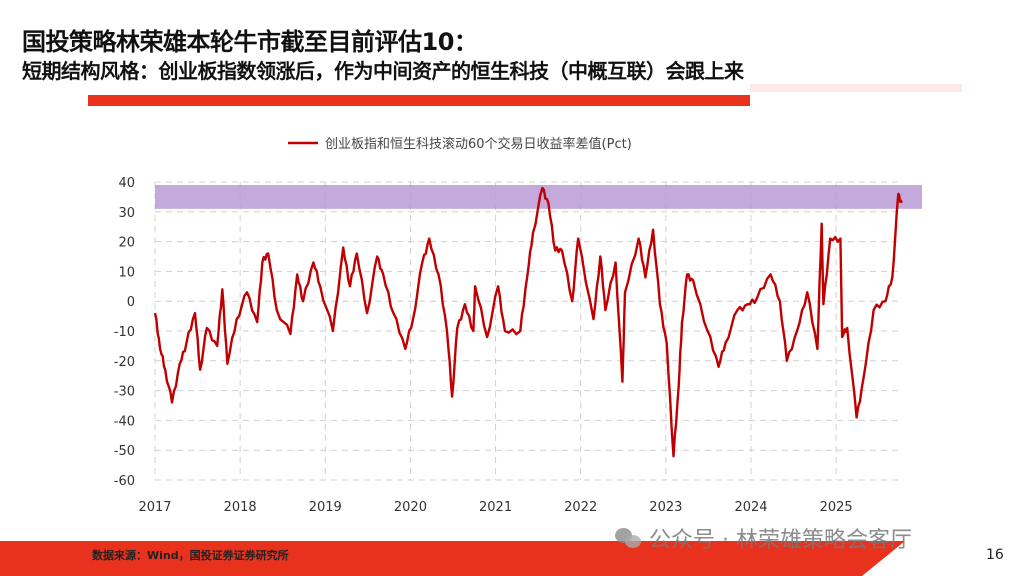  I want to click on x-axis: 2017 2018 2019 2020 2021 2022 2023 2024 2025, so click(495, 507).